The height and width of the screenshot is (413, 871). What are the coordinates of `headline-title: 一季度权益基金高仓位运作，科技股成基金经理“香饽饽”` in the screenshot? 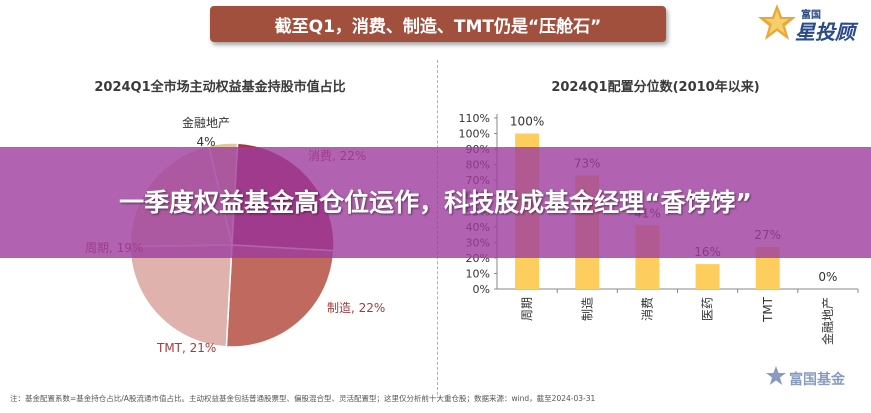 It's located at (435, 202).